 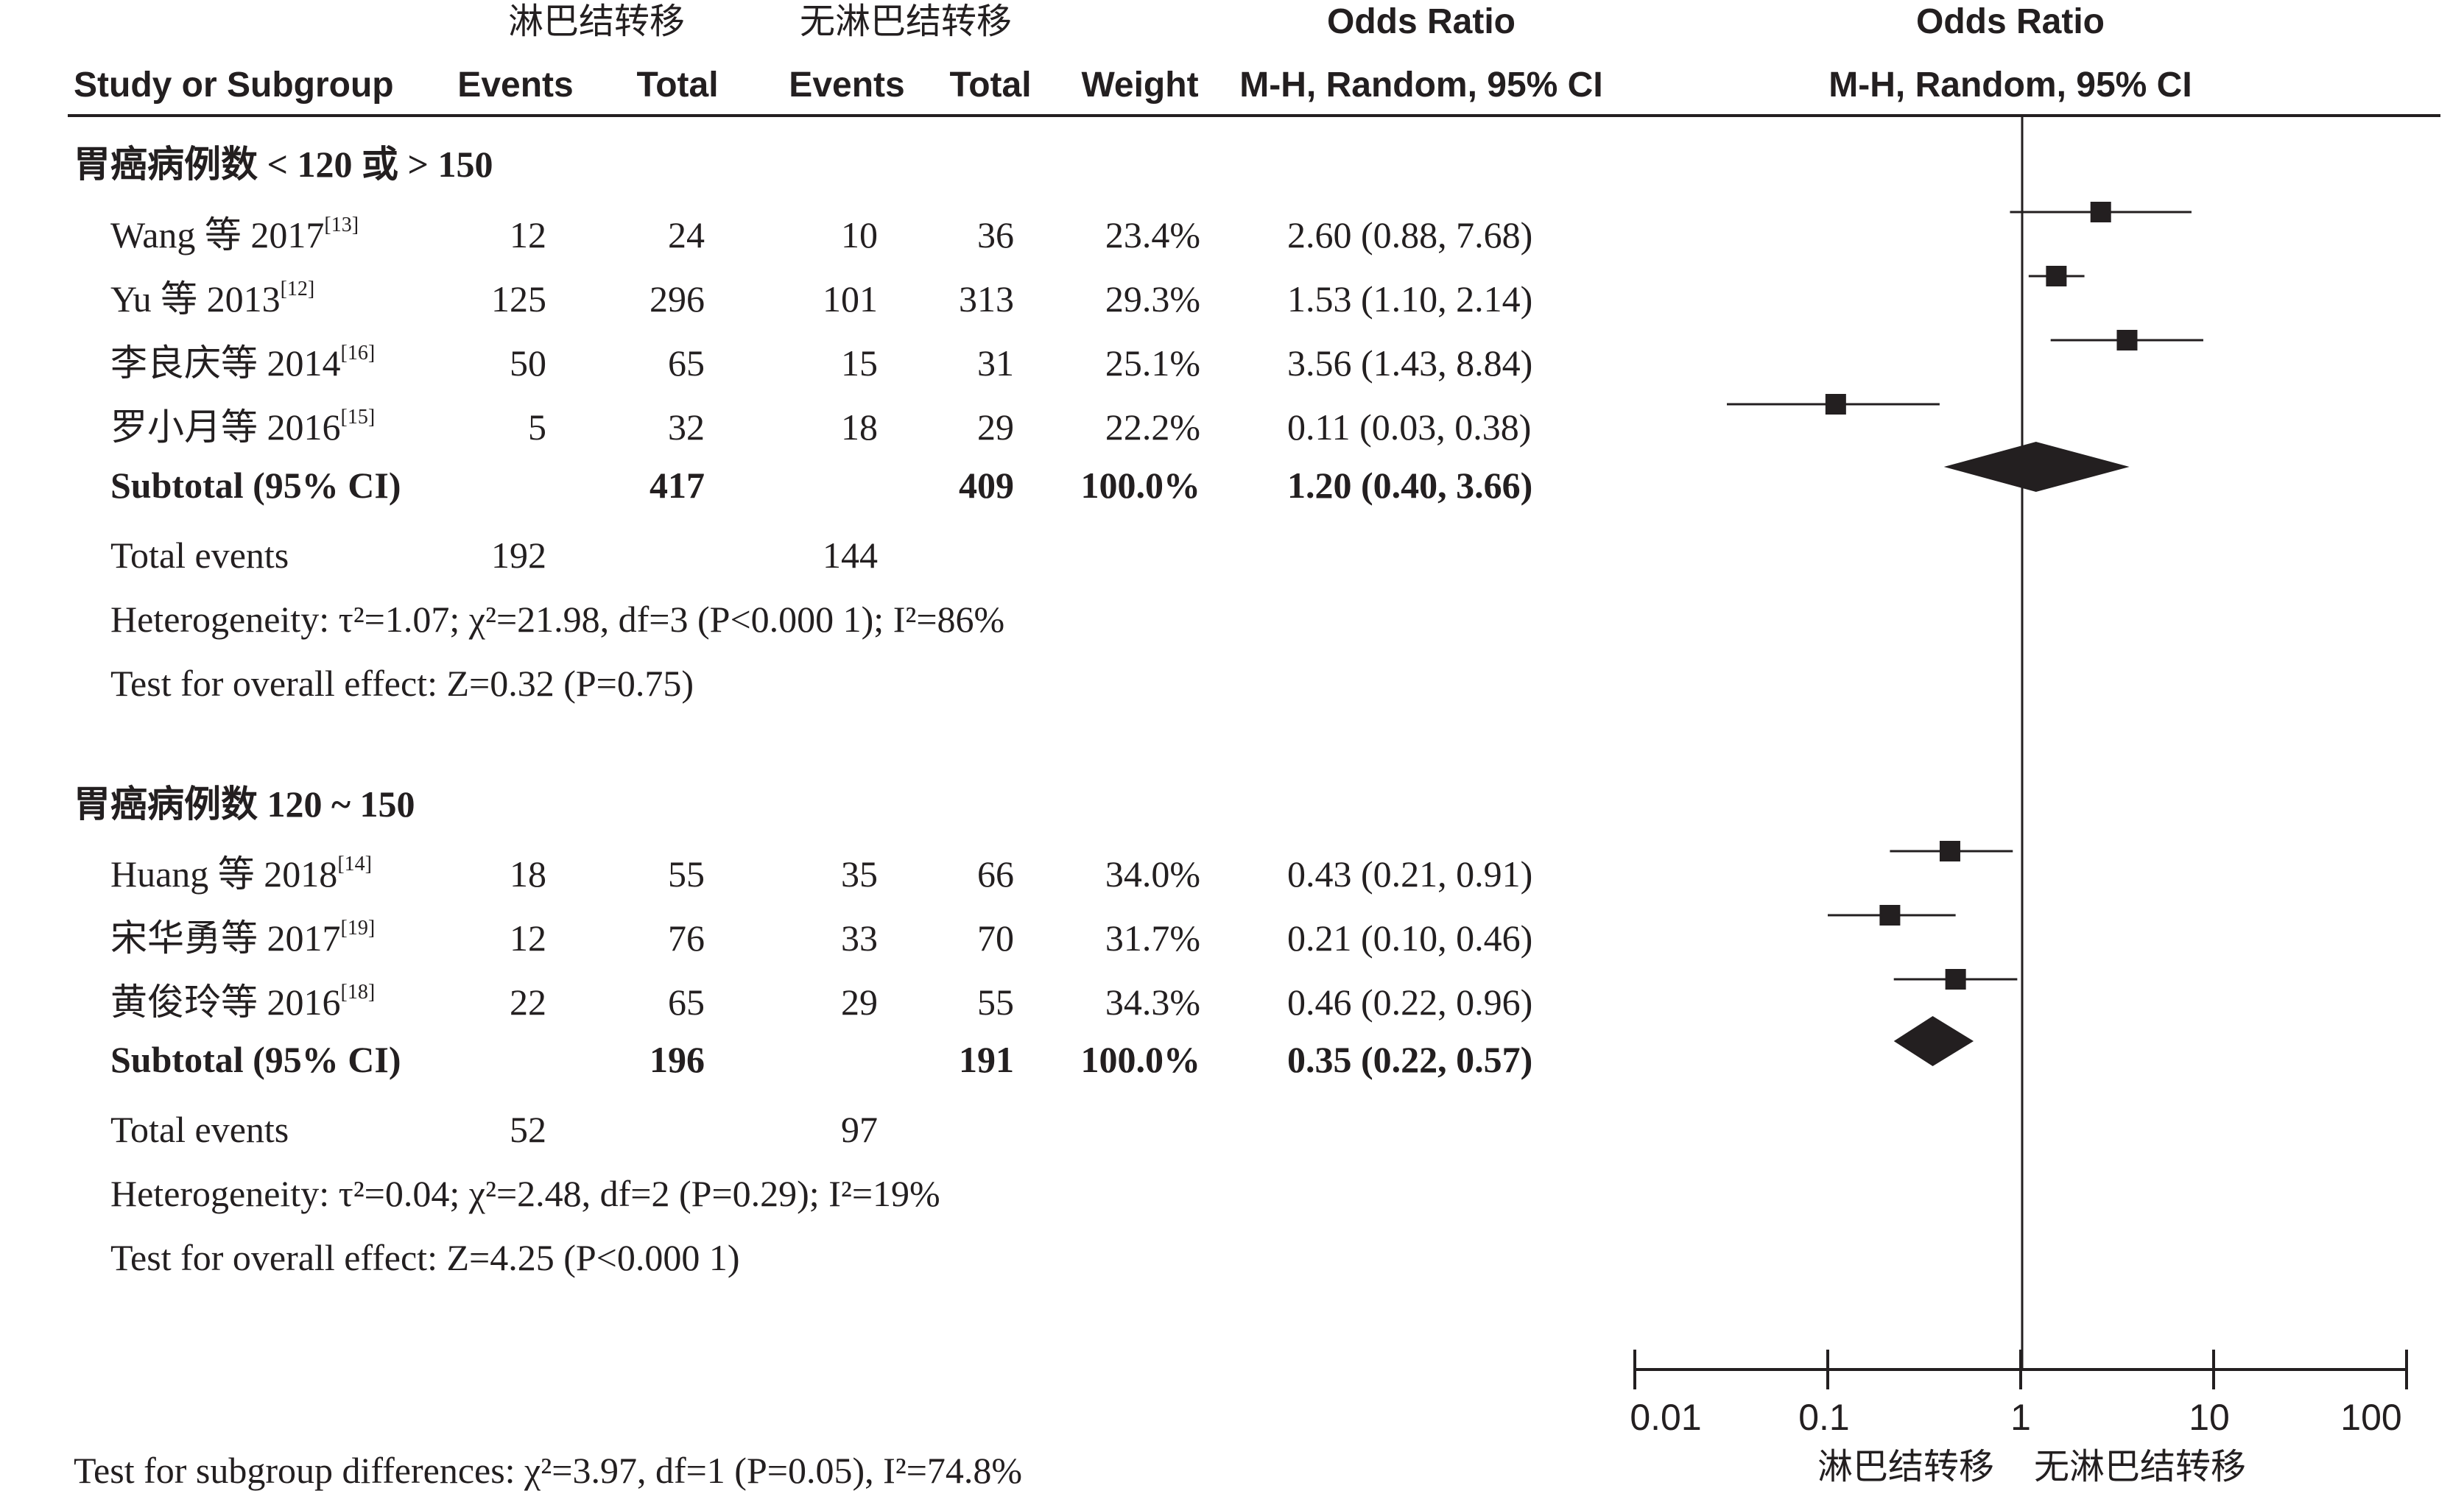 What do you see at coordinates (2370, 1417) in the screenshot?
I see `tick-label: 100` at bounding box center [2370, 1417].